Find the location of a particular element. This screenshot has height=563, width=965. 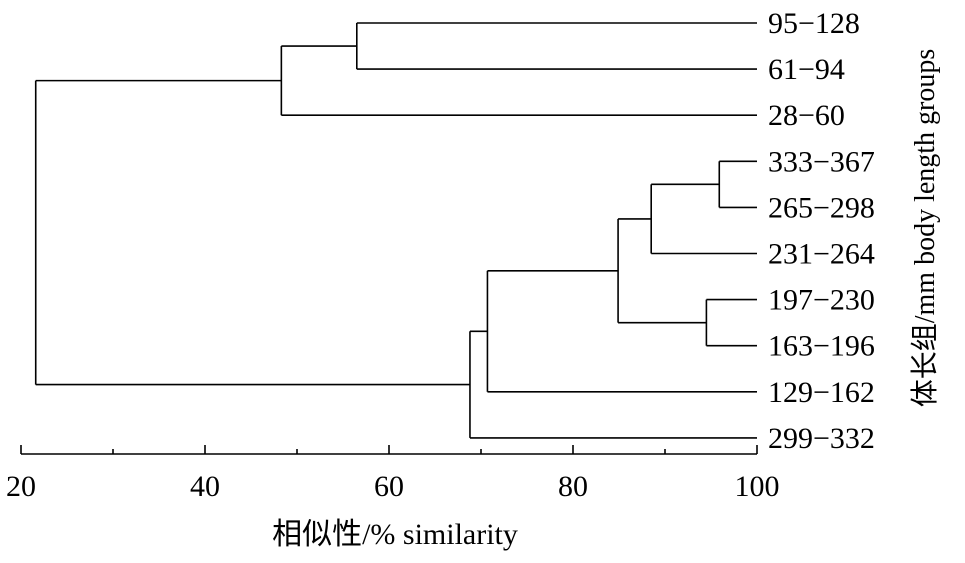

y-axis-label: 体长组/mm body length groups is located at coordinates (925, 228).